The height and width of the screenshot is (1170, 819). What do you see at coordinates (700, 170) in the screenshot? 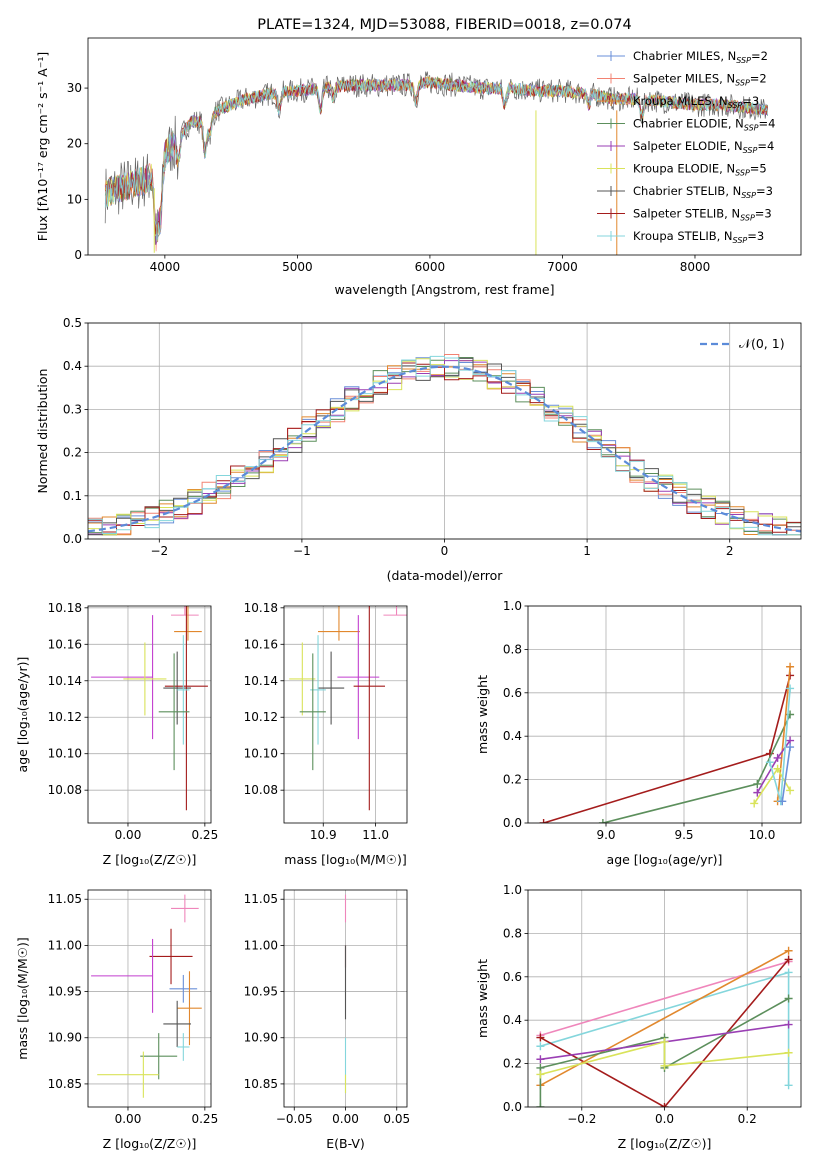
I see `legend-label: Kroupa ELODIE, NSSP=5` at bounding box center [700, 170].